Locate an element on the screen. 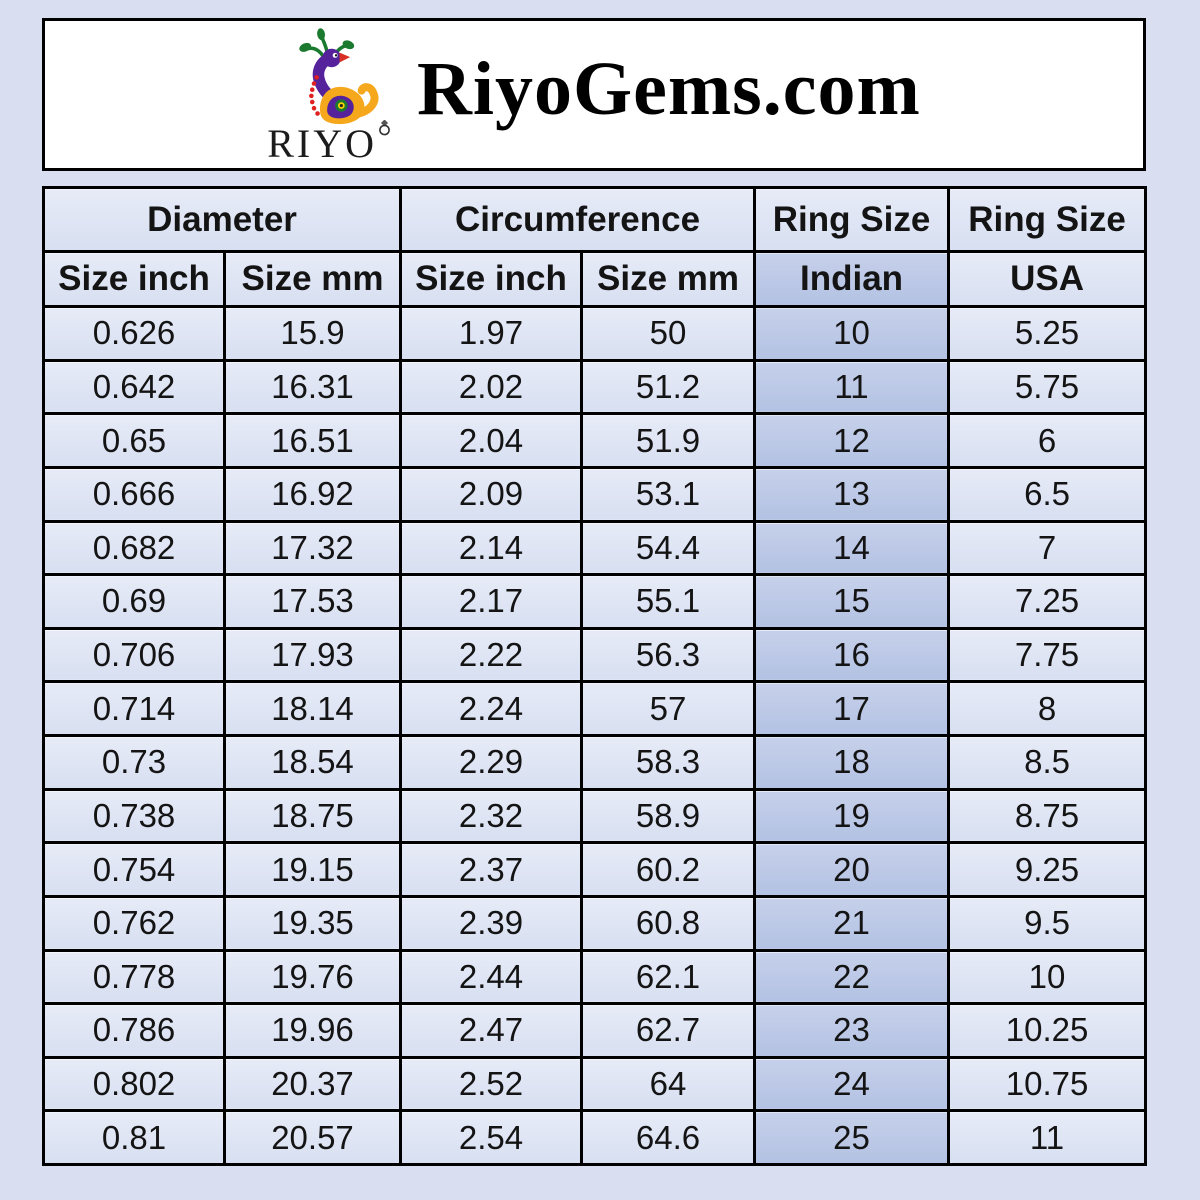 This screenshot has width=1200, height=1200. table-cell: 21 is located at coordinates (852, 923).